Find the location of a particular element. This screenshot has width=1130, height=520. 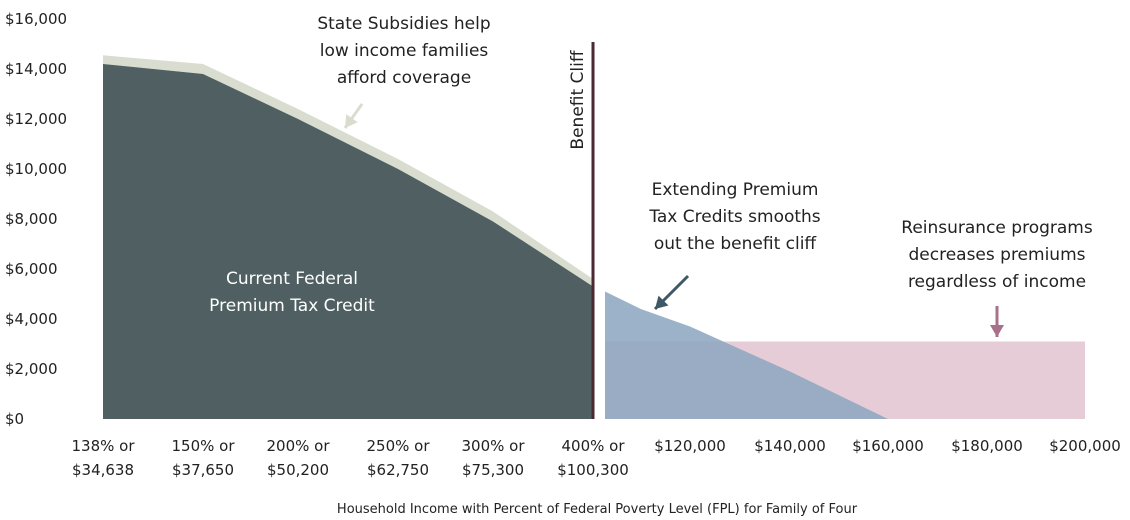

x-tick-income-label: $62,750 is located at coordinates (398, 470).